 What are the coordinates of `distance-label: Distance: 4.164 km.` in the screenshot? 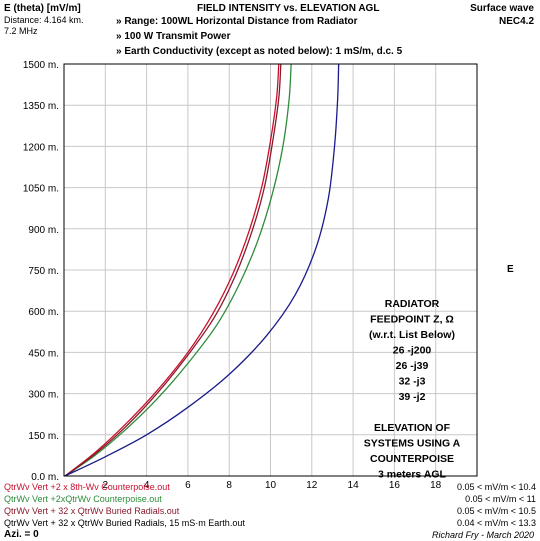 It's located at (44, 20).